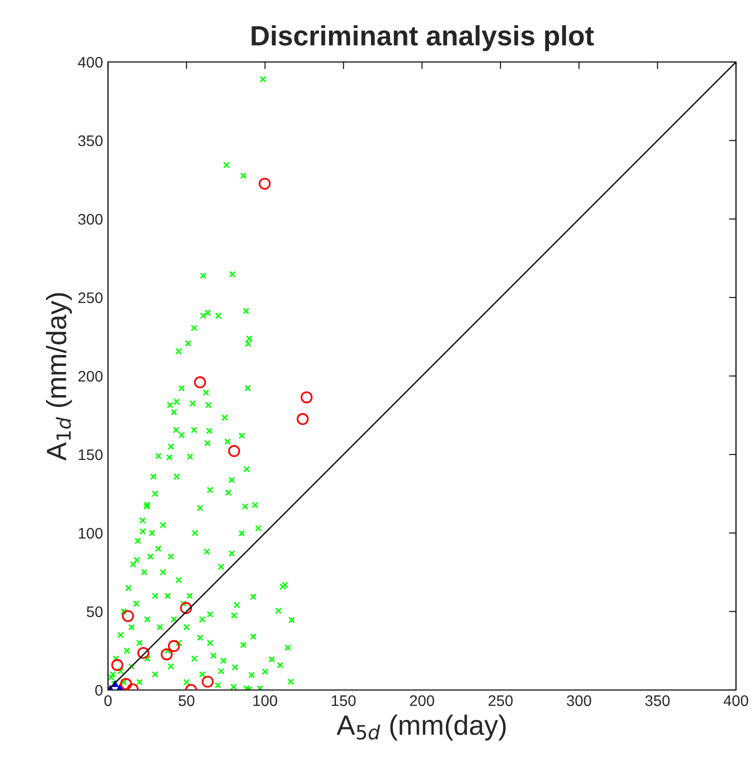  What do you see at coordinates (186, 700) in the screenshot?
I see `x-tick-label: 50` at bounding box center [186, 700].